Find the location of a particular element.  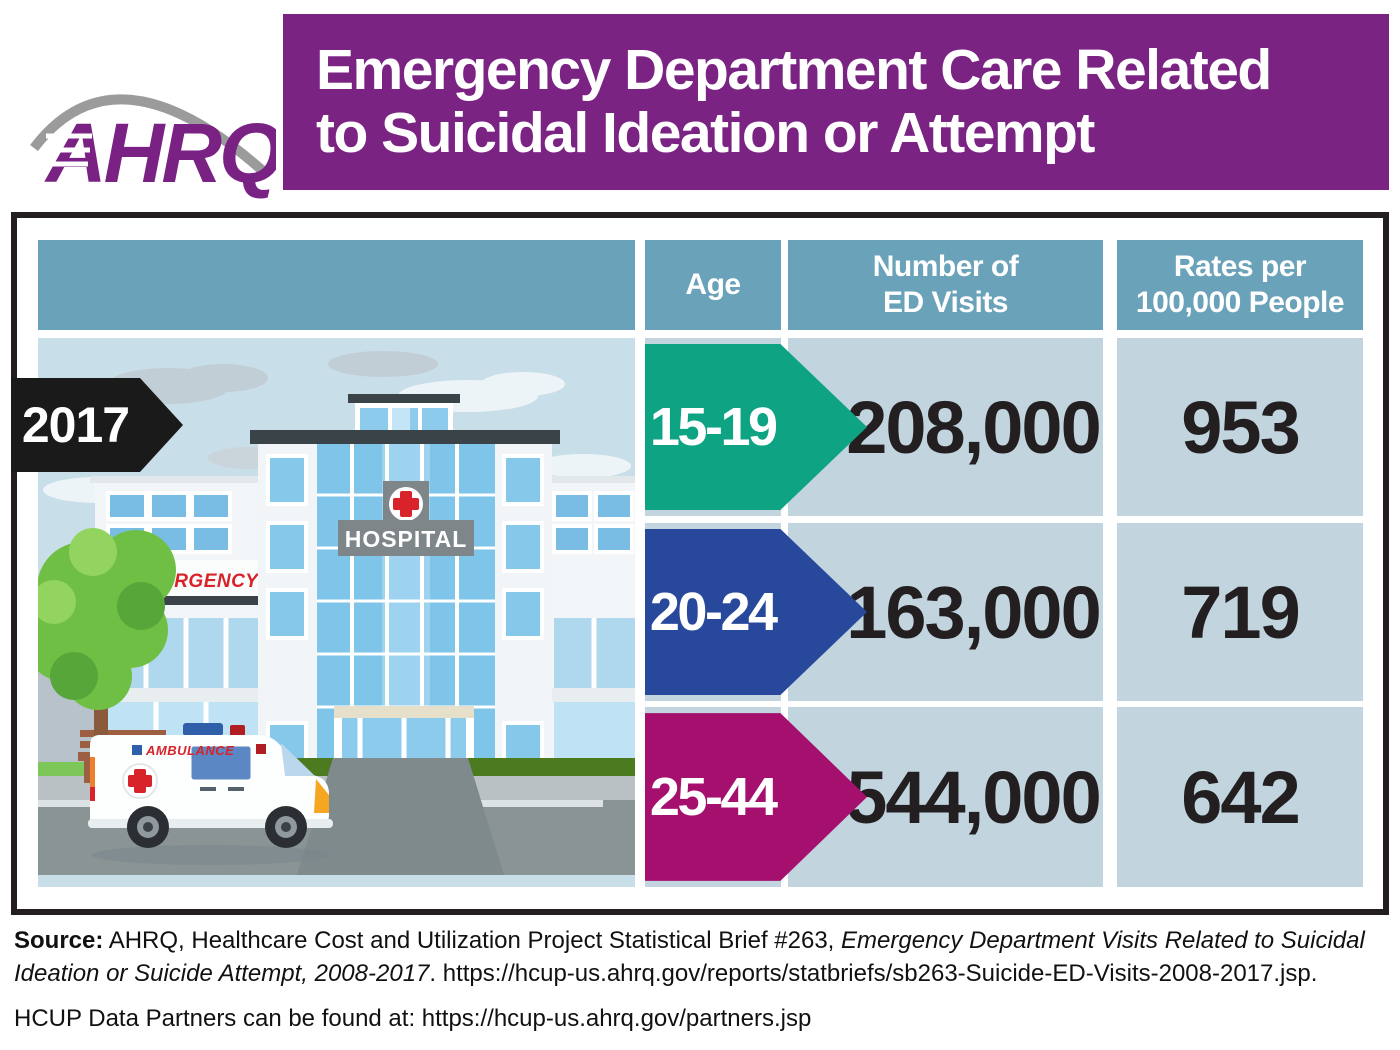

rate-value: 719 is located at coordinates (1240, 612).